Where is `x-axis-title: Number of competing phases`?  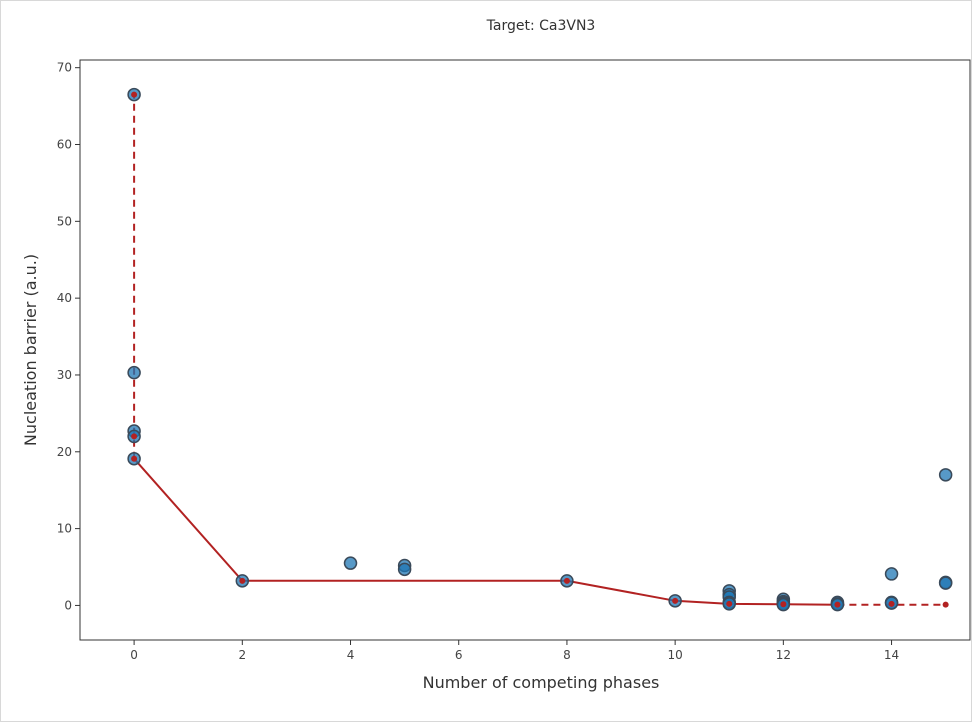
x-axis-title: Number of competing phases is located at coordinates (541, 682).